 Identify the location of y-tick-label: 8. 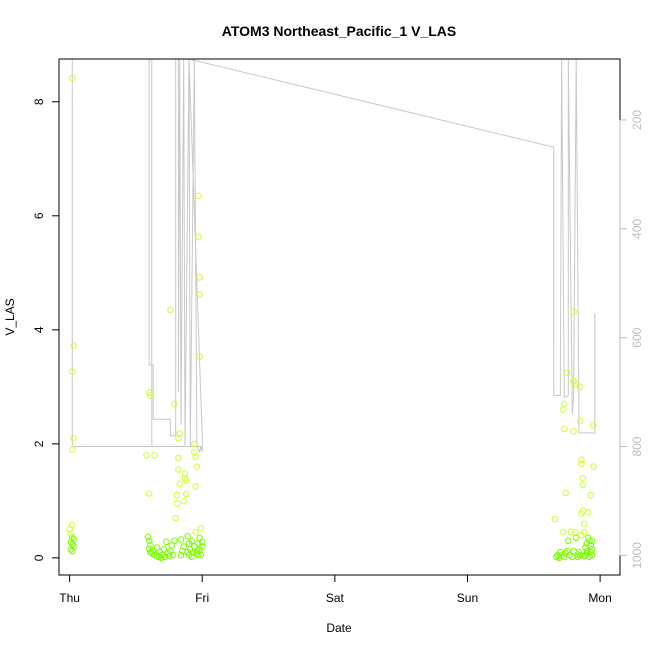
(39, 101).